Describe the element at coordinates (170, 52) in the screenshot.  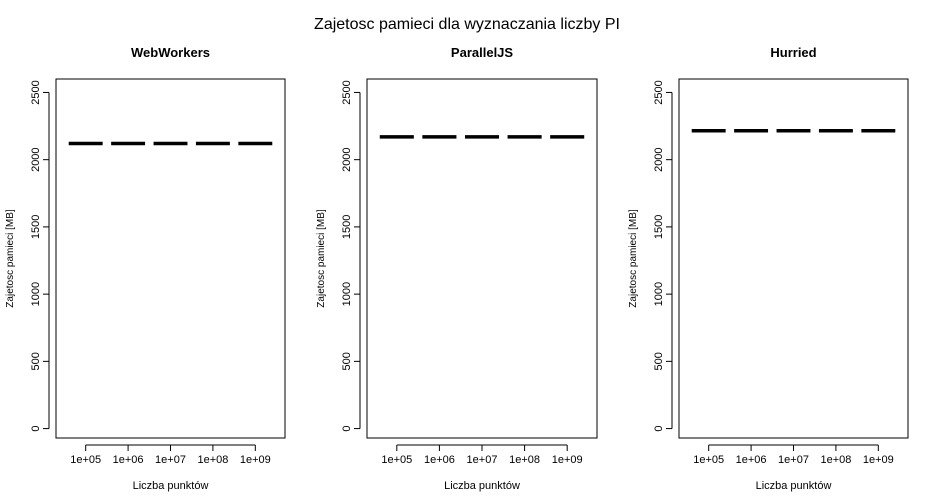
I see `panel-title: WebWorkers` at that location.